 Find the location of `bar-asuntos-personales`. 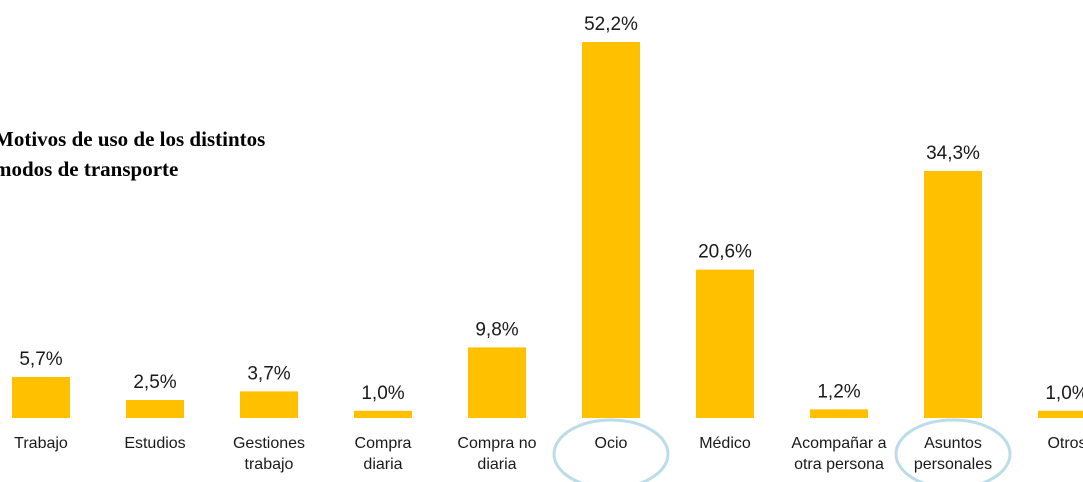

bar-asuntos-personales is located at coordinates (953, 294).